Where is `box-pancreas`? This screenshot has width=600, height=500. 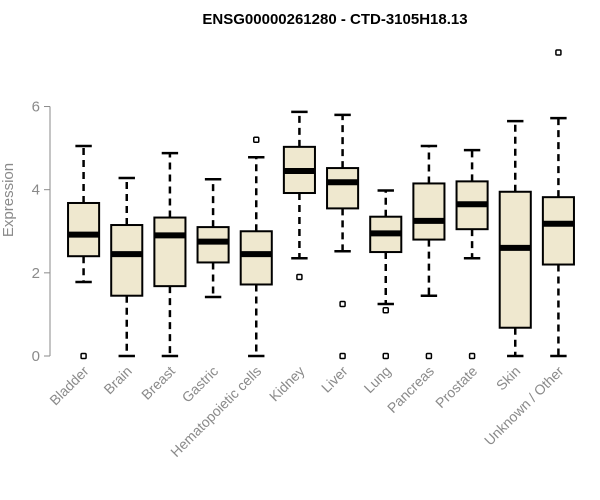
box-pancreas is located at coordinates (429, 252).